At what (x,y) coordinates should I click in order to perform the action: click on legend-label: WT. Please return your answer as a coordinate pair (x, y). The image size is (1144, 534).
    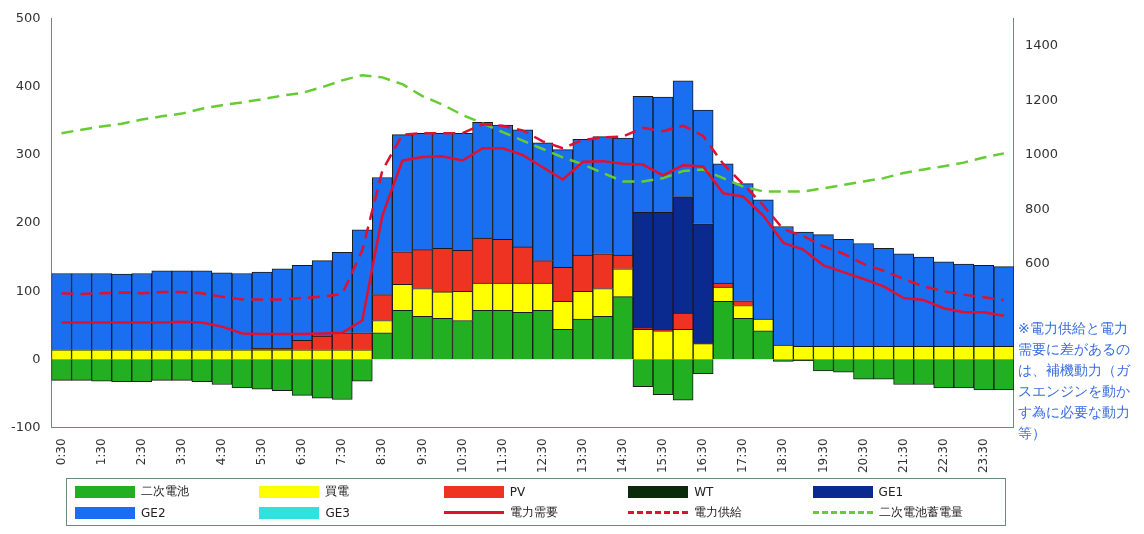
    Looking at the image, I should click on (704, 491).